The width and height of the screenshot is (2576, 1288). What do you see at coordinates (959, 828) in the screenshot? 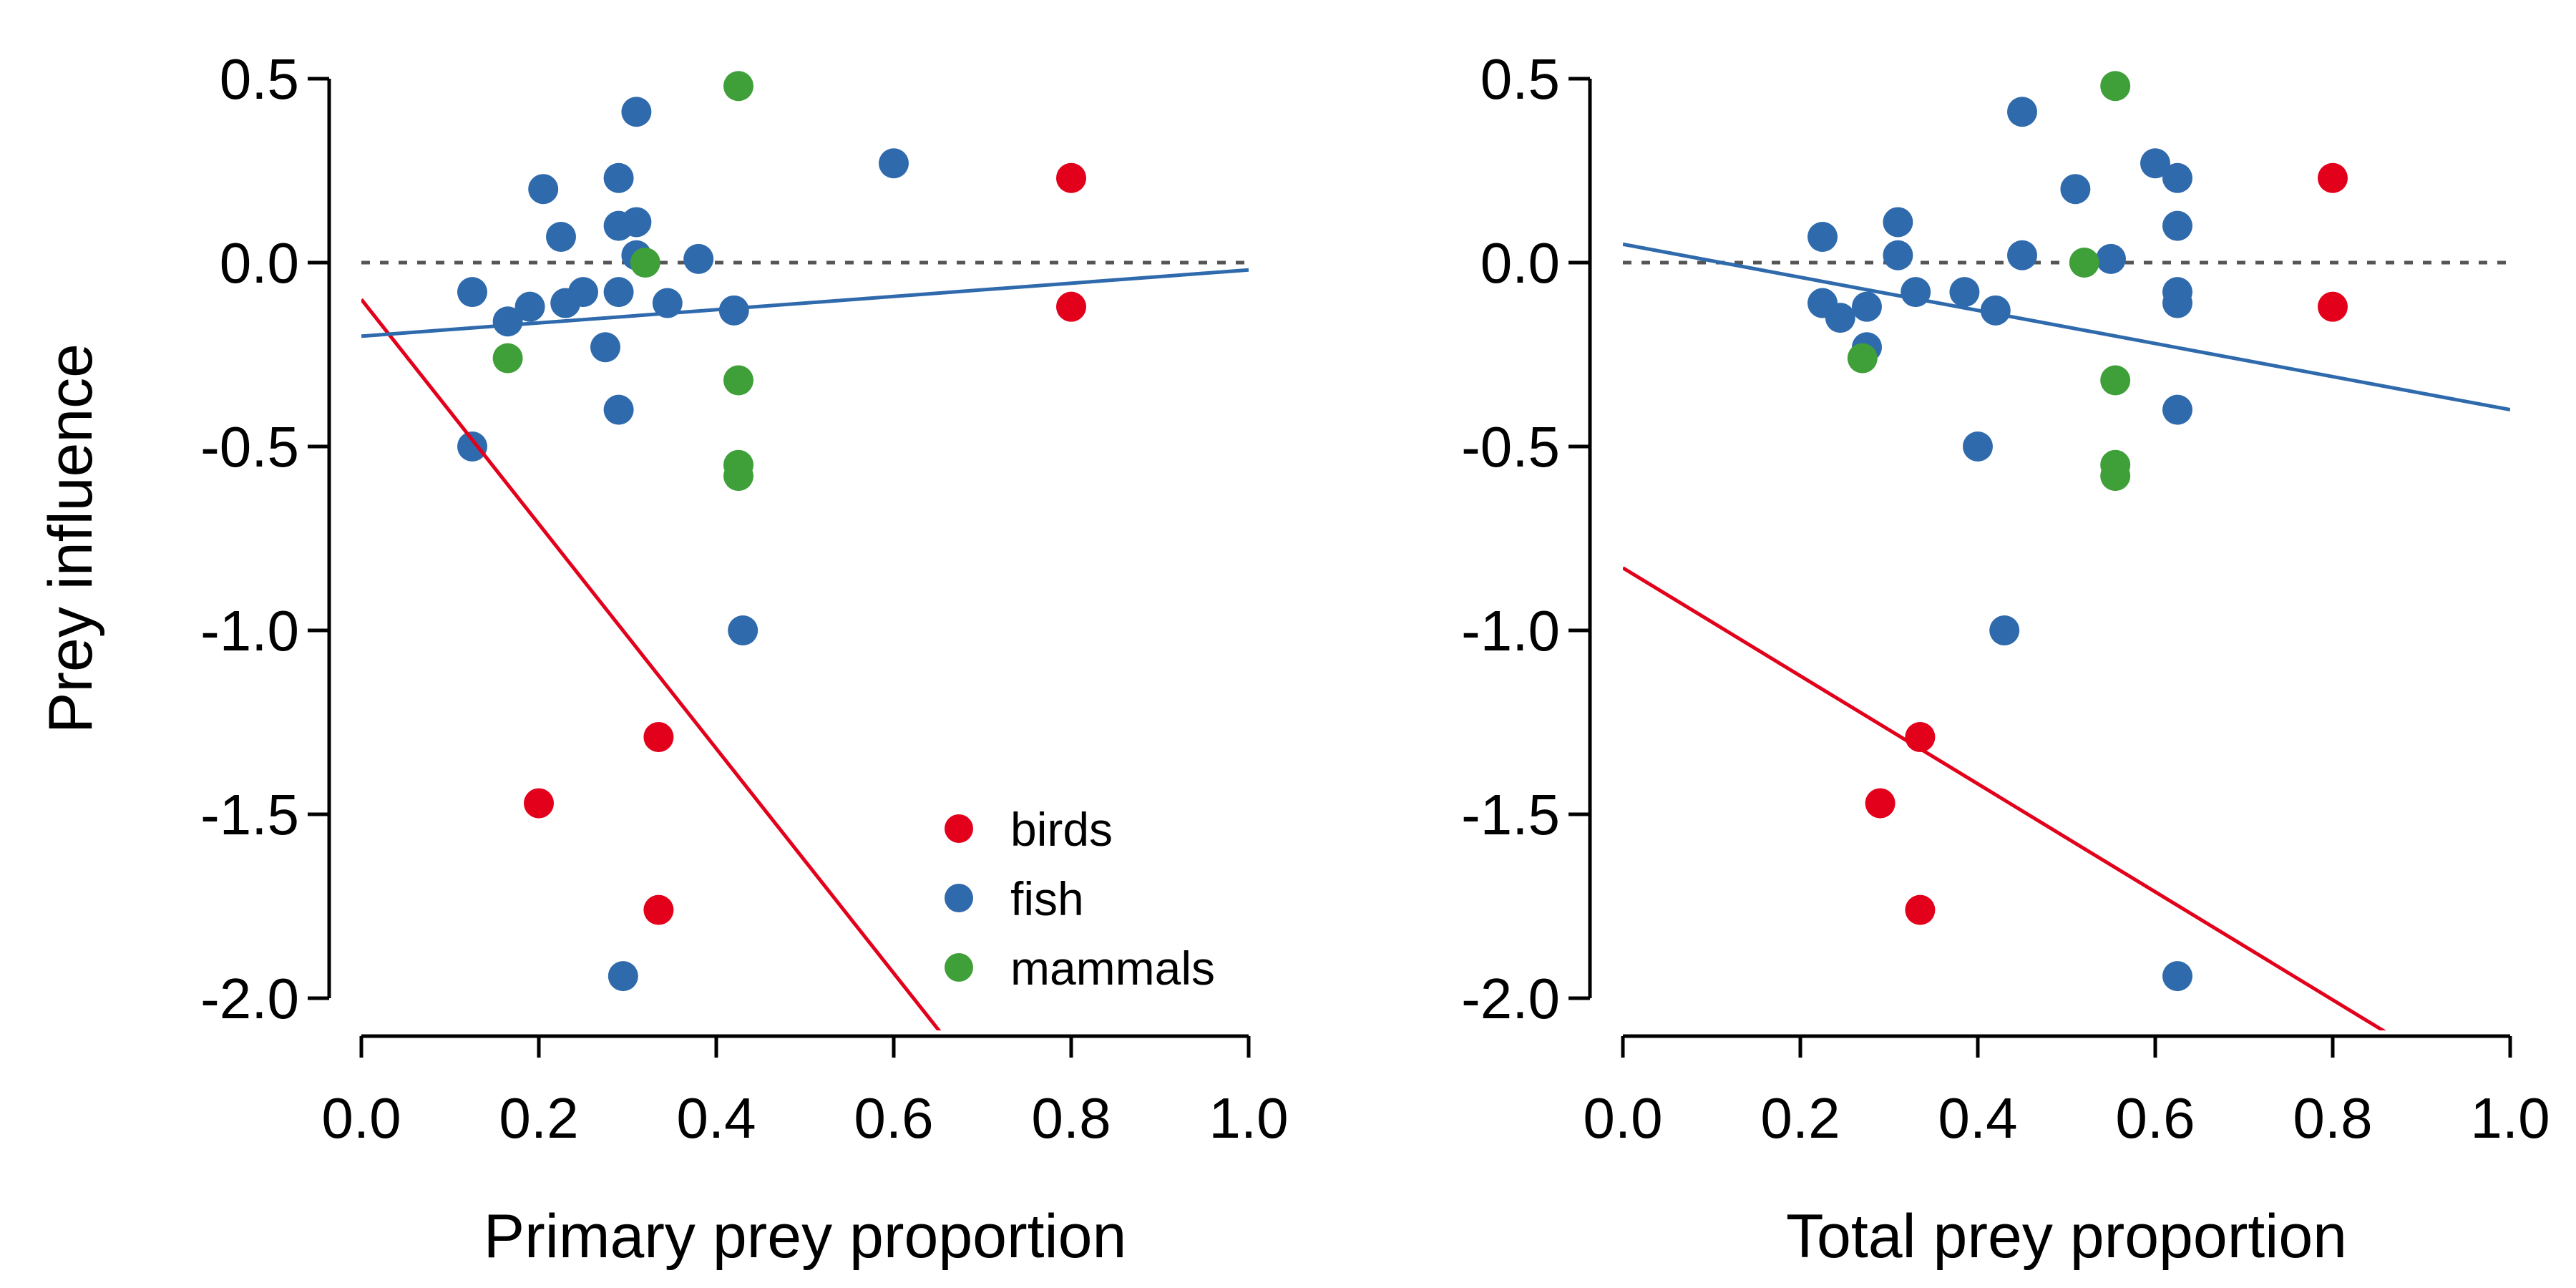
I see `legend-birds-marker` at bounding box center [959, 828].